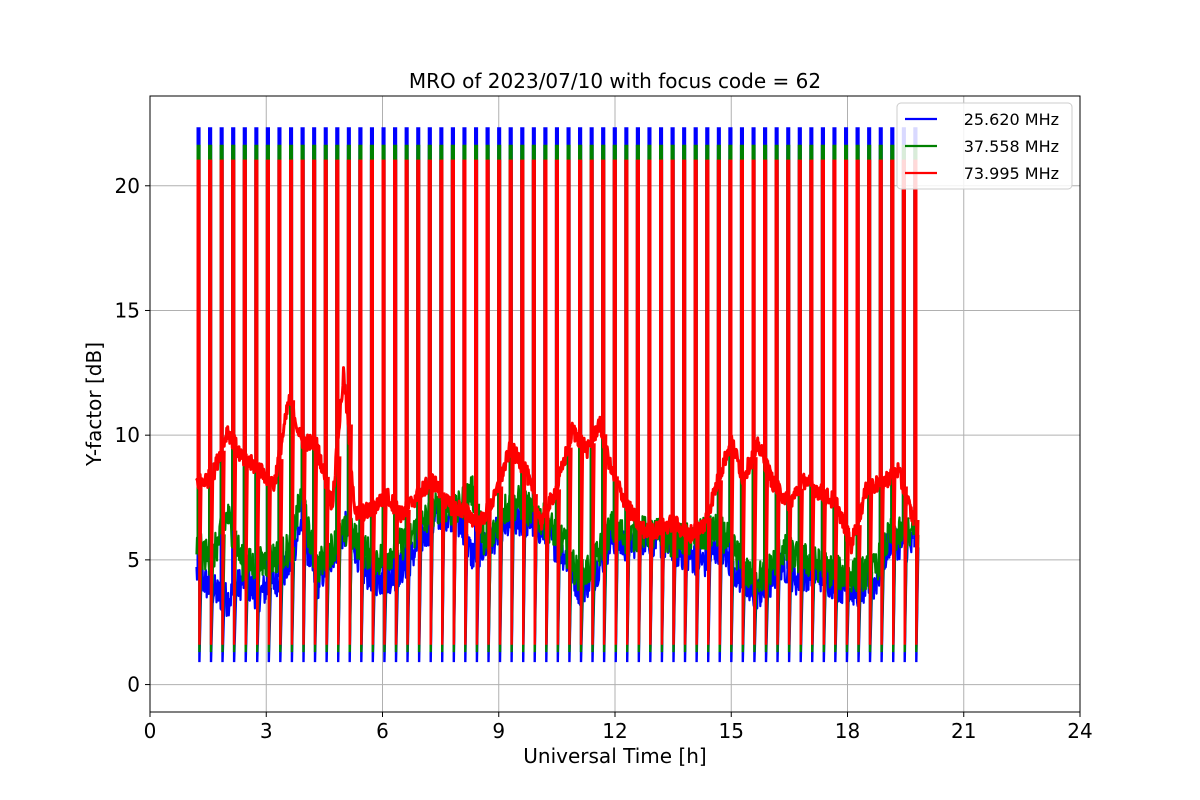 Image resolution: width=1200 pixels, height=800 pixels. I want to click on y-tick-label: 10, so click(127, 435).